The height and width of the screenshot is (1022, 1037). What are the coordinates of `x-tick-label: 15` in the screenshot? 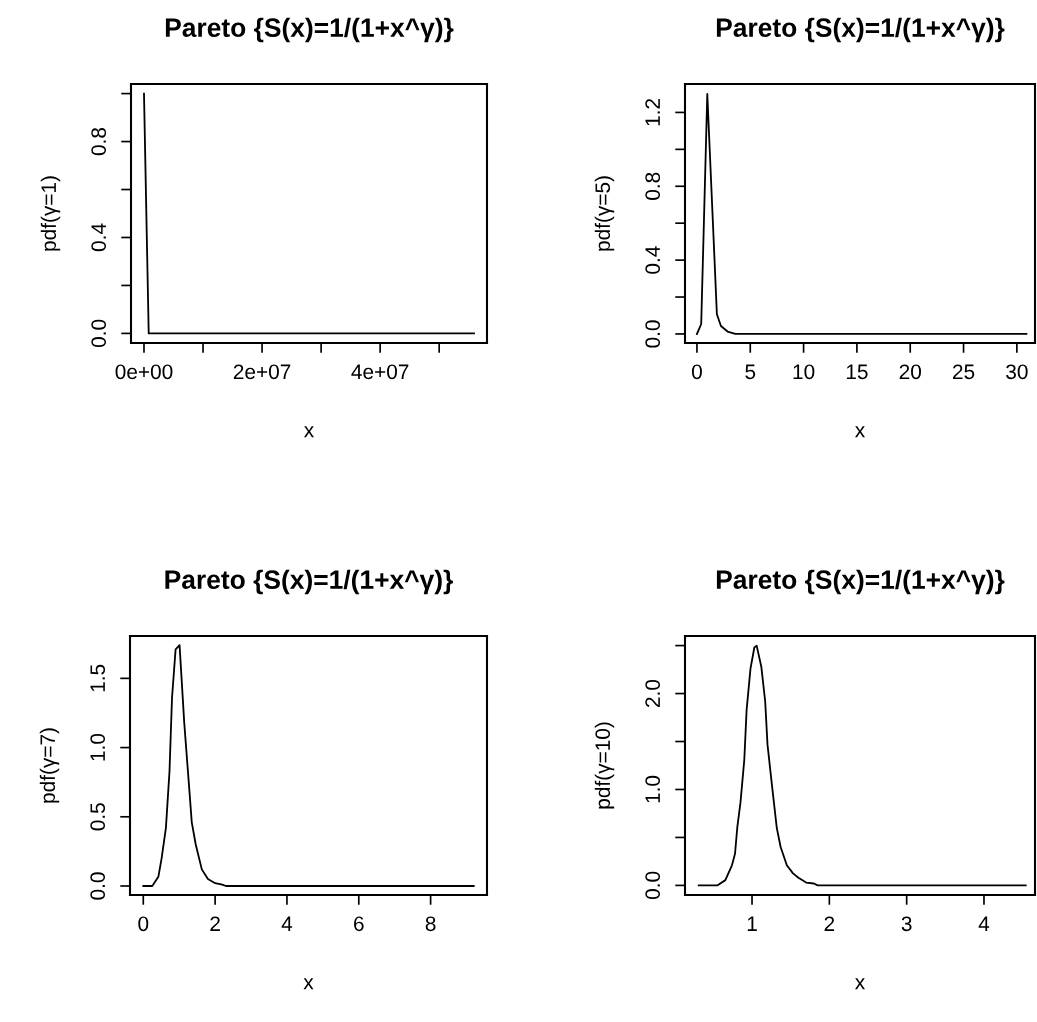 It's located at (857, 372).